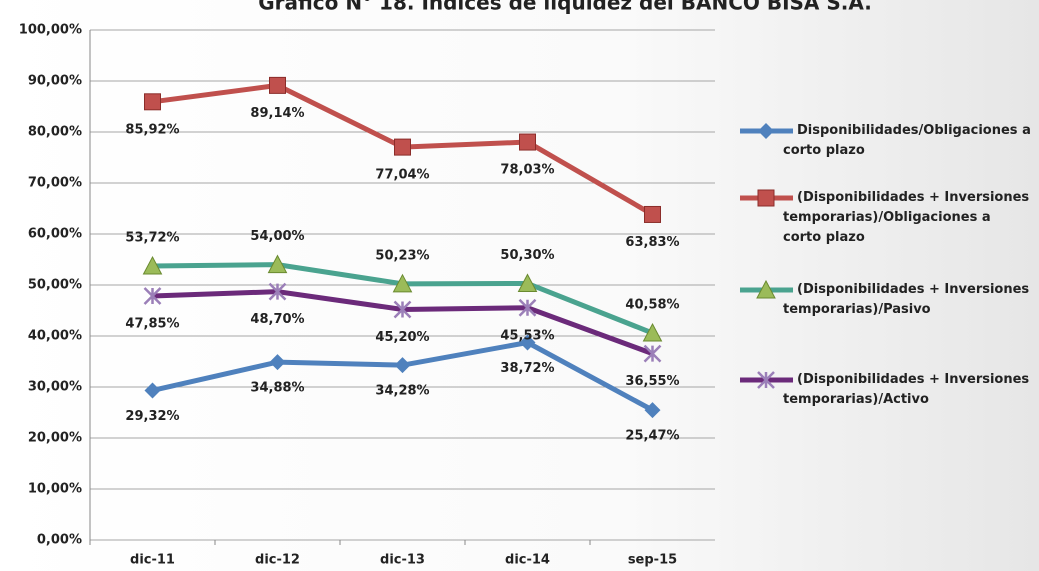 This screenshot has width=1039, height=571. I want to click on data-label: 63,83%, so click(652, 242).